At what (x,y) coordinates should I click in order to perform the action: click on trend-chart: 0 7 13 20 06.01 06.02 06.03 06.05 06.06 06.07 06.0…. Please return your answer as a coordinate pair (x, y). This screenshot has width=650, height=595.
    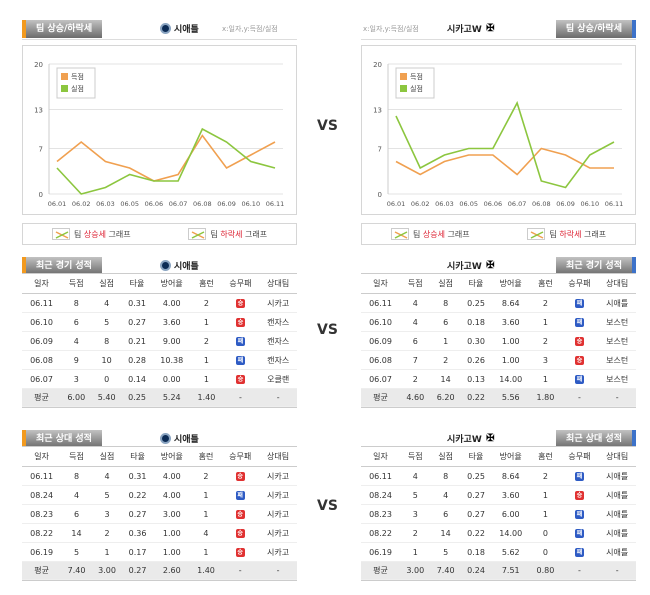
    Looking at the image, I should click on (498, 130).